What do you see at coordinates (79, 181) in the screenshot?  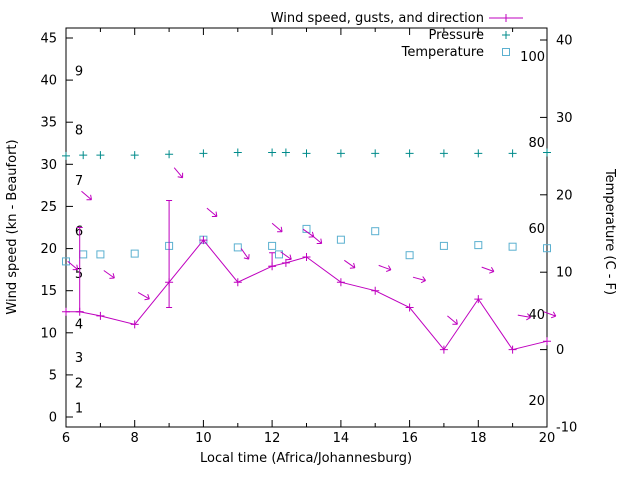 I see `beaufort-scale-label: 7` at bounding box center [79, 181].